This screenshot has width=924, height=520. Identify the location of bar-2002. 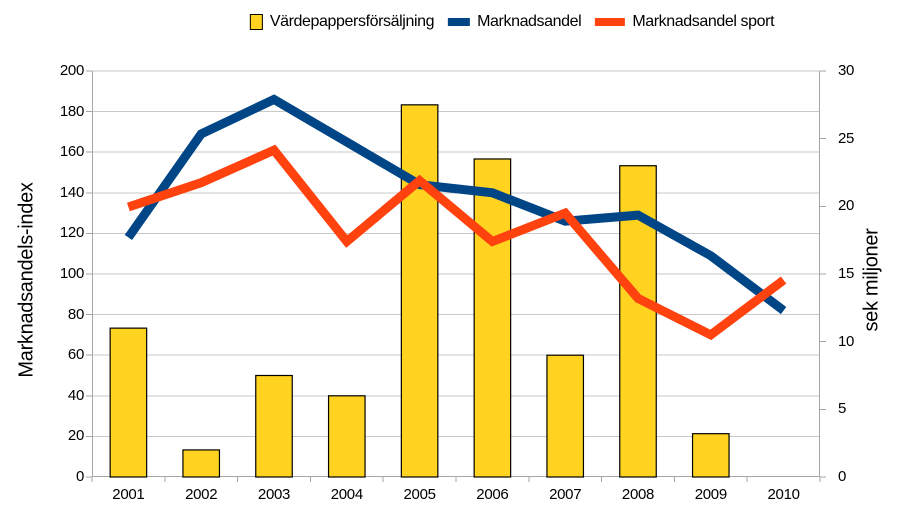
(201, 463).